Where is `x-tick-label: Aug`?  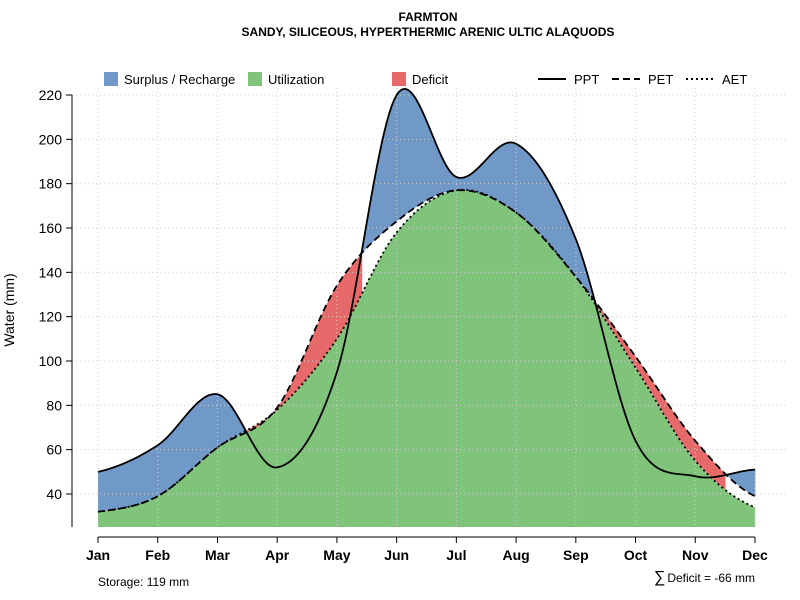
x-tick-label: Aug is located at coordinates (515, 555).